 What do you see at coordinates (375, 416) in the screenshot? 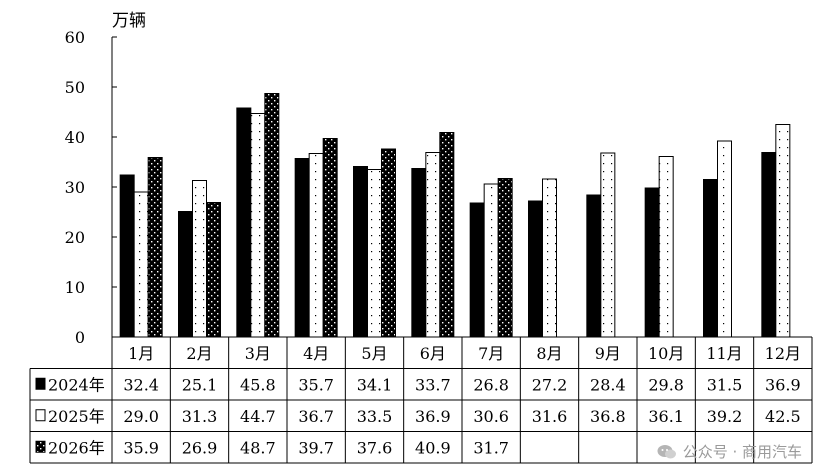
I see `data-label: 33.5` at bounding box center [375, 416].